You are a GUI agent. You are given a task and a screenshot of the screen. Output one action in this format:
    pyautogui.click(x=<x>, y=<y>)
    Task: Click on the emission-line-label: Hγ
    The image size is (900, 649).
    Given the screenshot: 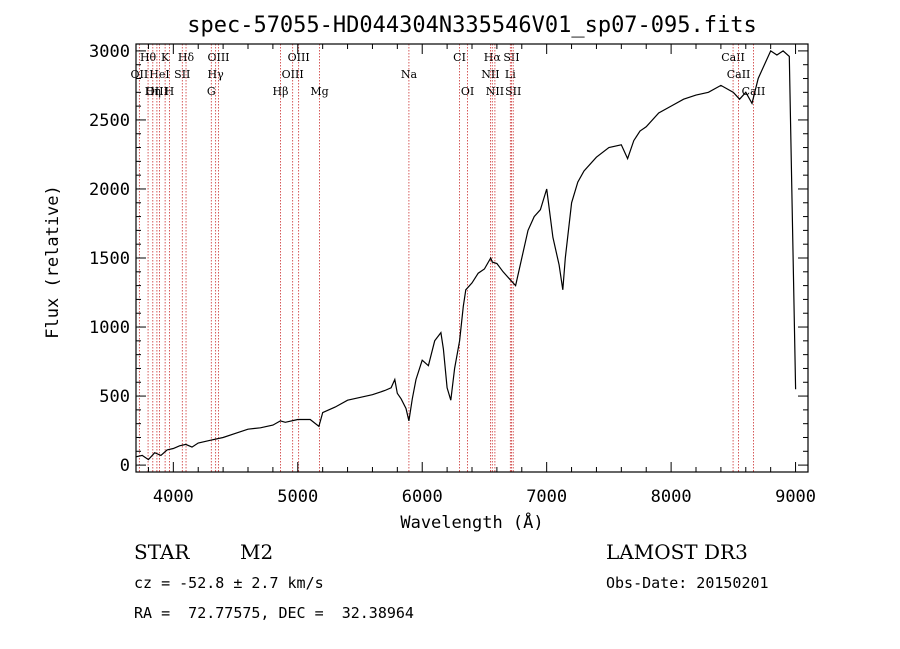 What is the action you would take?
    pyautogui.click(x=216, y=74)
    